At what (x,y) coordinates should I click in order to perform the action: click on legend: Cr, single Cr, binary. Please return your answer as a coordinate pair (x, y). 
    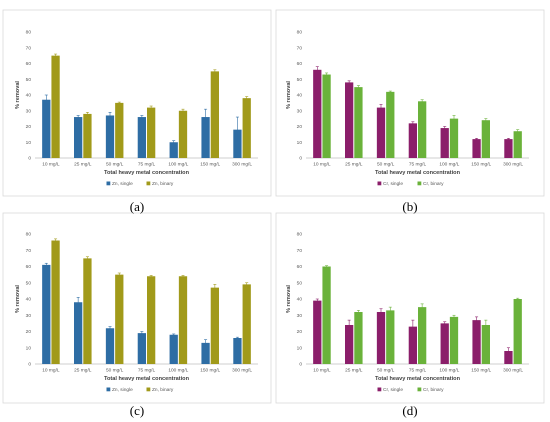
    Looking at the image, I should click on (410, 184).